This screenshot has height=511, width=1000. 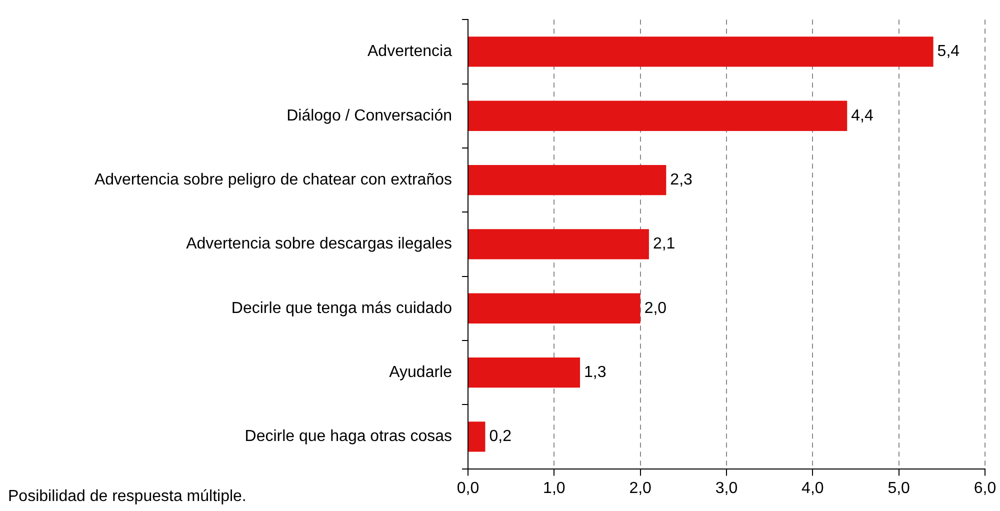 I want to click on y-tick-label: Advertencia sobre descargas ilegales, so click(x=319, y=244).